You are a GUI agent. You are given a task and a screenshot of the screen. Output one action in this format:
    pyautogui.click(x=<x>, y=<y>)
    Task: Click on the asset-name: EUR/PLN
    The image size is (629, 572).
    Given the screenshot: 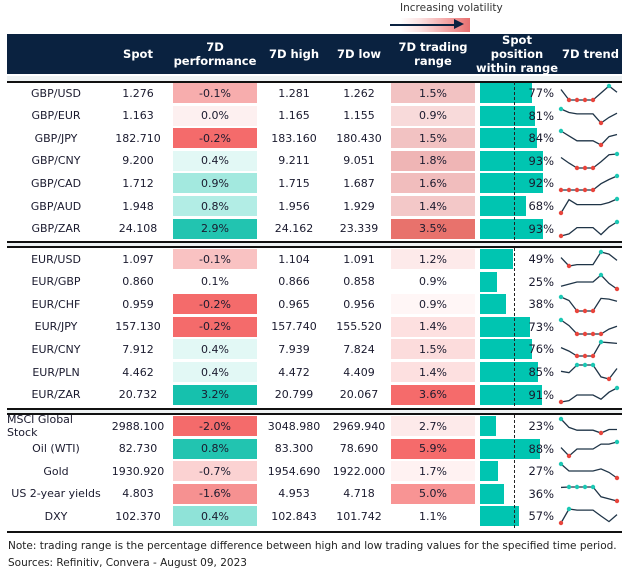 What is the action you would take?
    pyautogui.click(x=56, y=372)
    